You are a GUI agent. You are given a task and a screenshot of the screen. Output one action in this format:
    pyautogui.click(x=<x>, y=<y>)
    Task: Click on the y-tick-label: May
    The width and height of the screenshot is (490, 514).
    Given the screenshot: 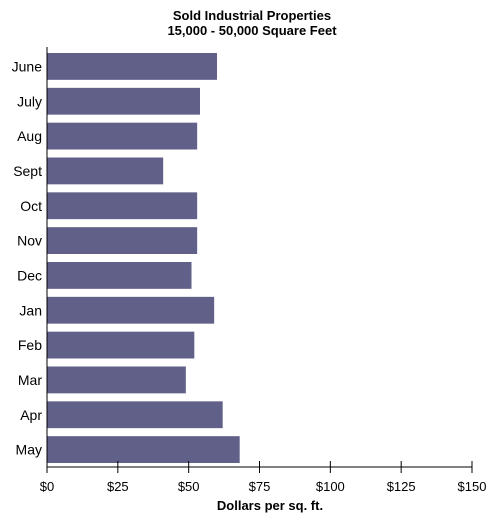 What is the action you would take?
    pyautogui.click(x=29, y=450)
    